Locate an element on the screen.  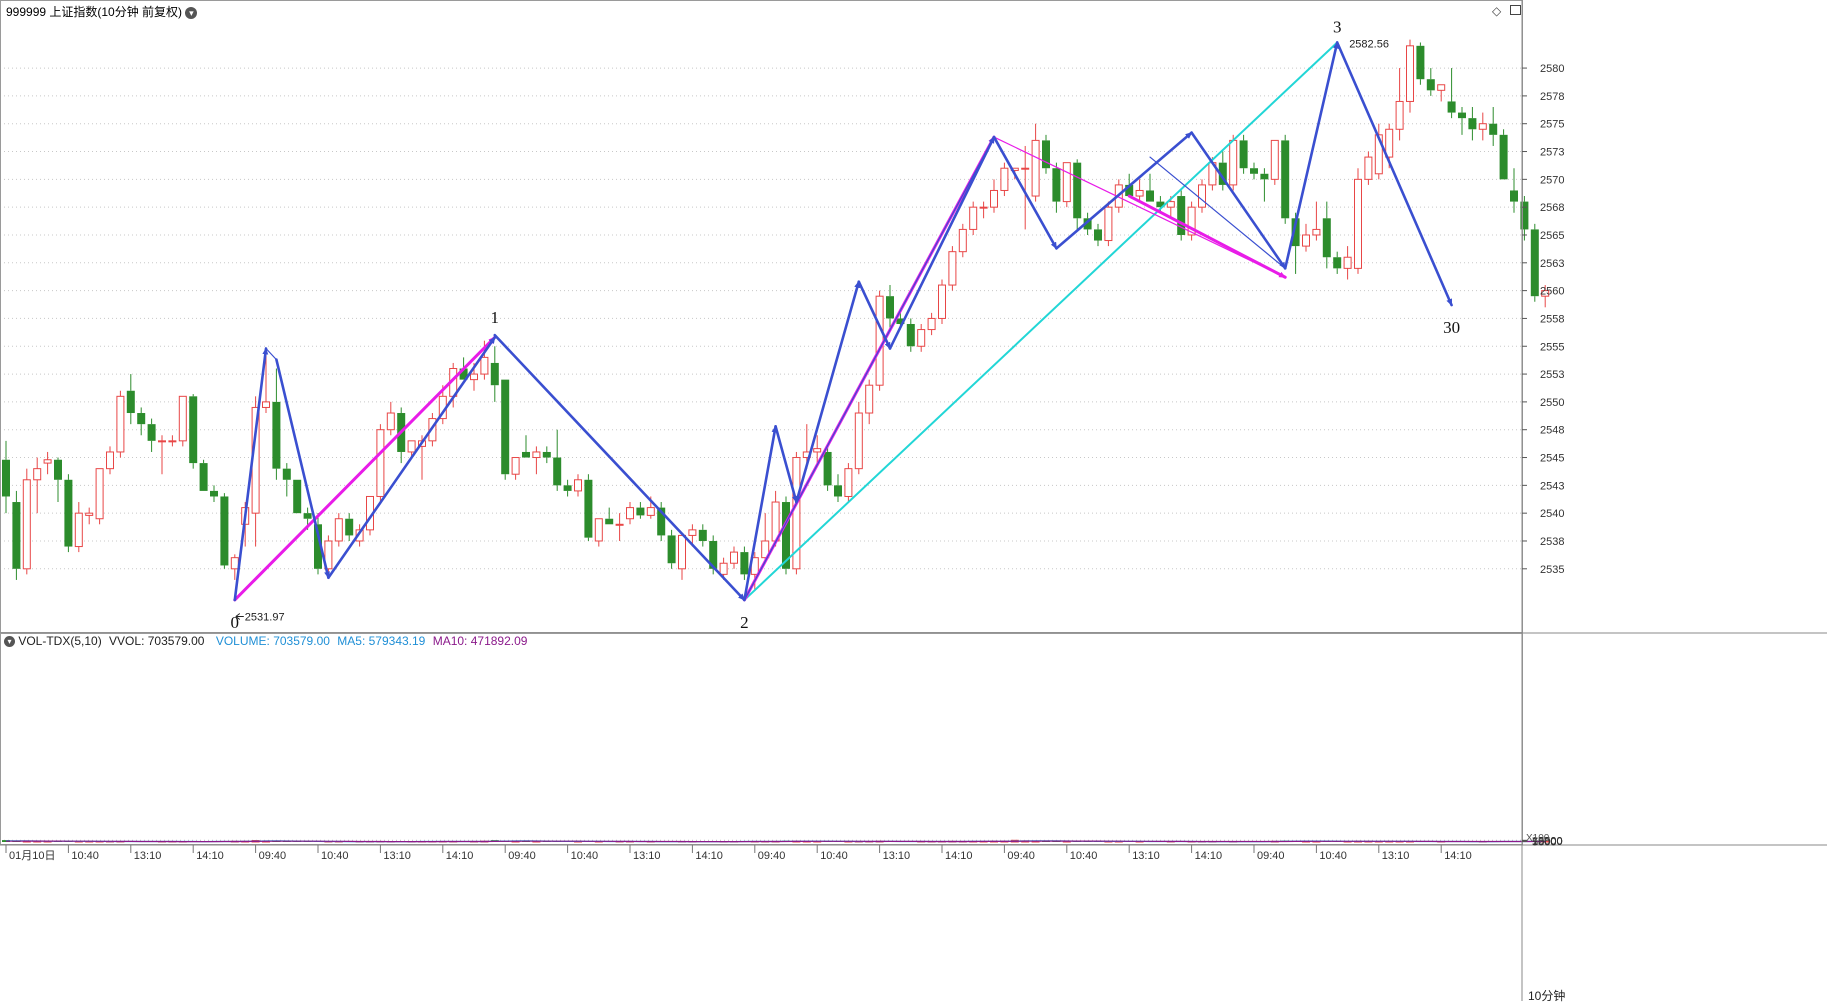
price-tick-label: 2560 is located at coordinates (1552, 292).